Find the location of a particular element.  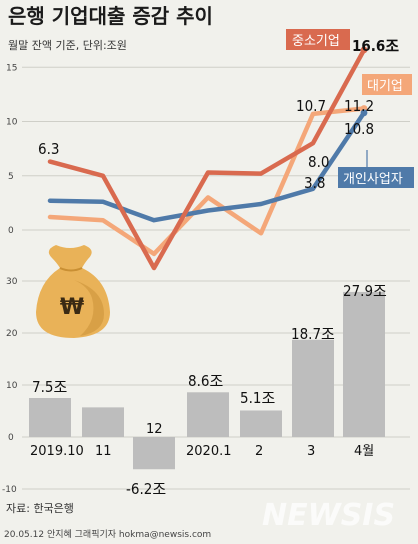

source-note: 자료: 한국은행 is located at coordinates (40, 508).